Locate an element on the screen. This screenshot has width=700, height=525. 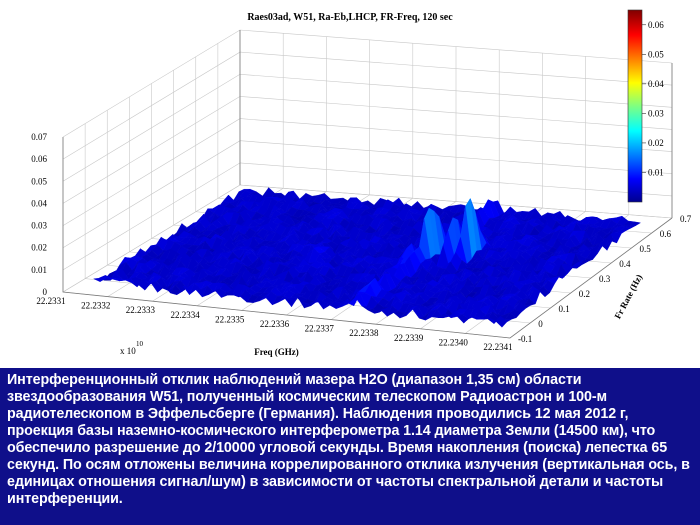
x-tick-label: 22.2340 is located at coordinates (454, 342).